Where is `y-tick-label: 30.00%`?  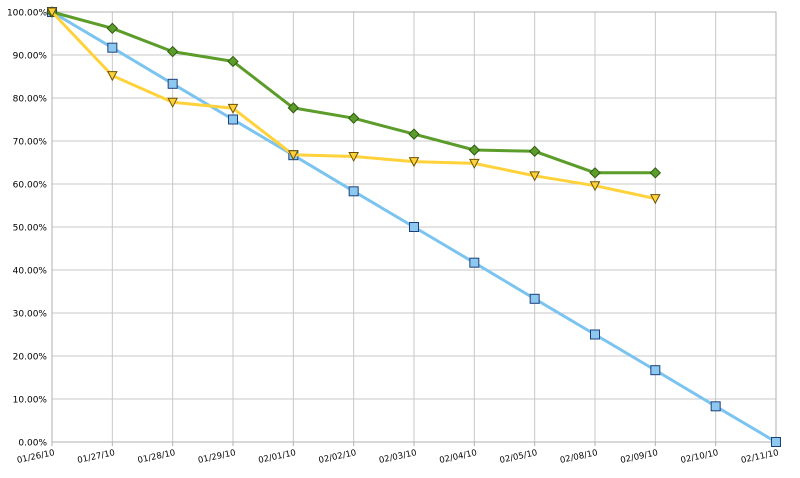 y-tick-label: 30.00% is located at coordinates (30, 315).